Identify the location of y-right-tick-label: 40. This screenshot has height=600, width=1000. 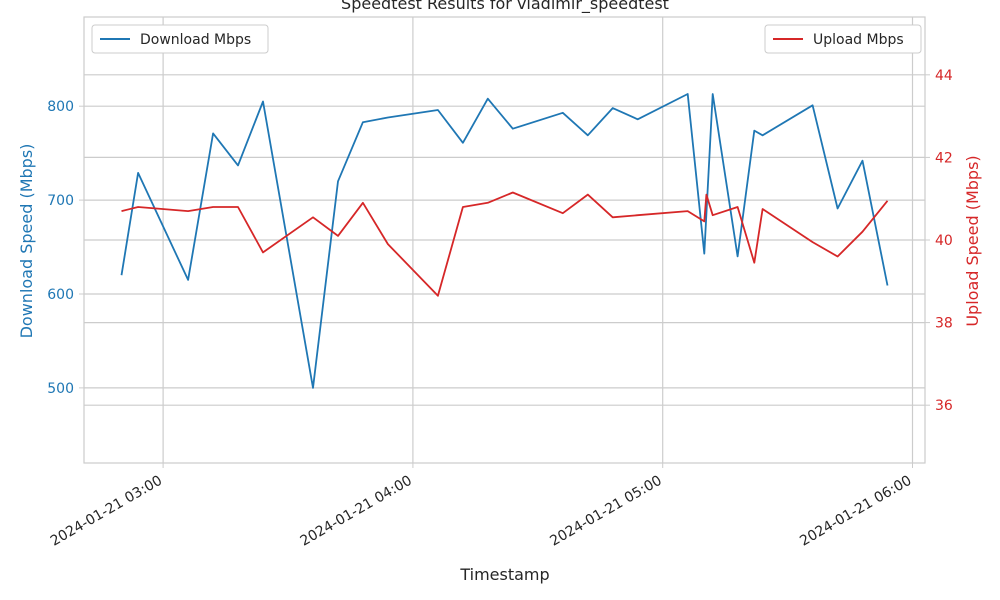
(944, 241).